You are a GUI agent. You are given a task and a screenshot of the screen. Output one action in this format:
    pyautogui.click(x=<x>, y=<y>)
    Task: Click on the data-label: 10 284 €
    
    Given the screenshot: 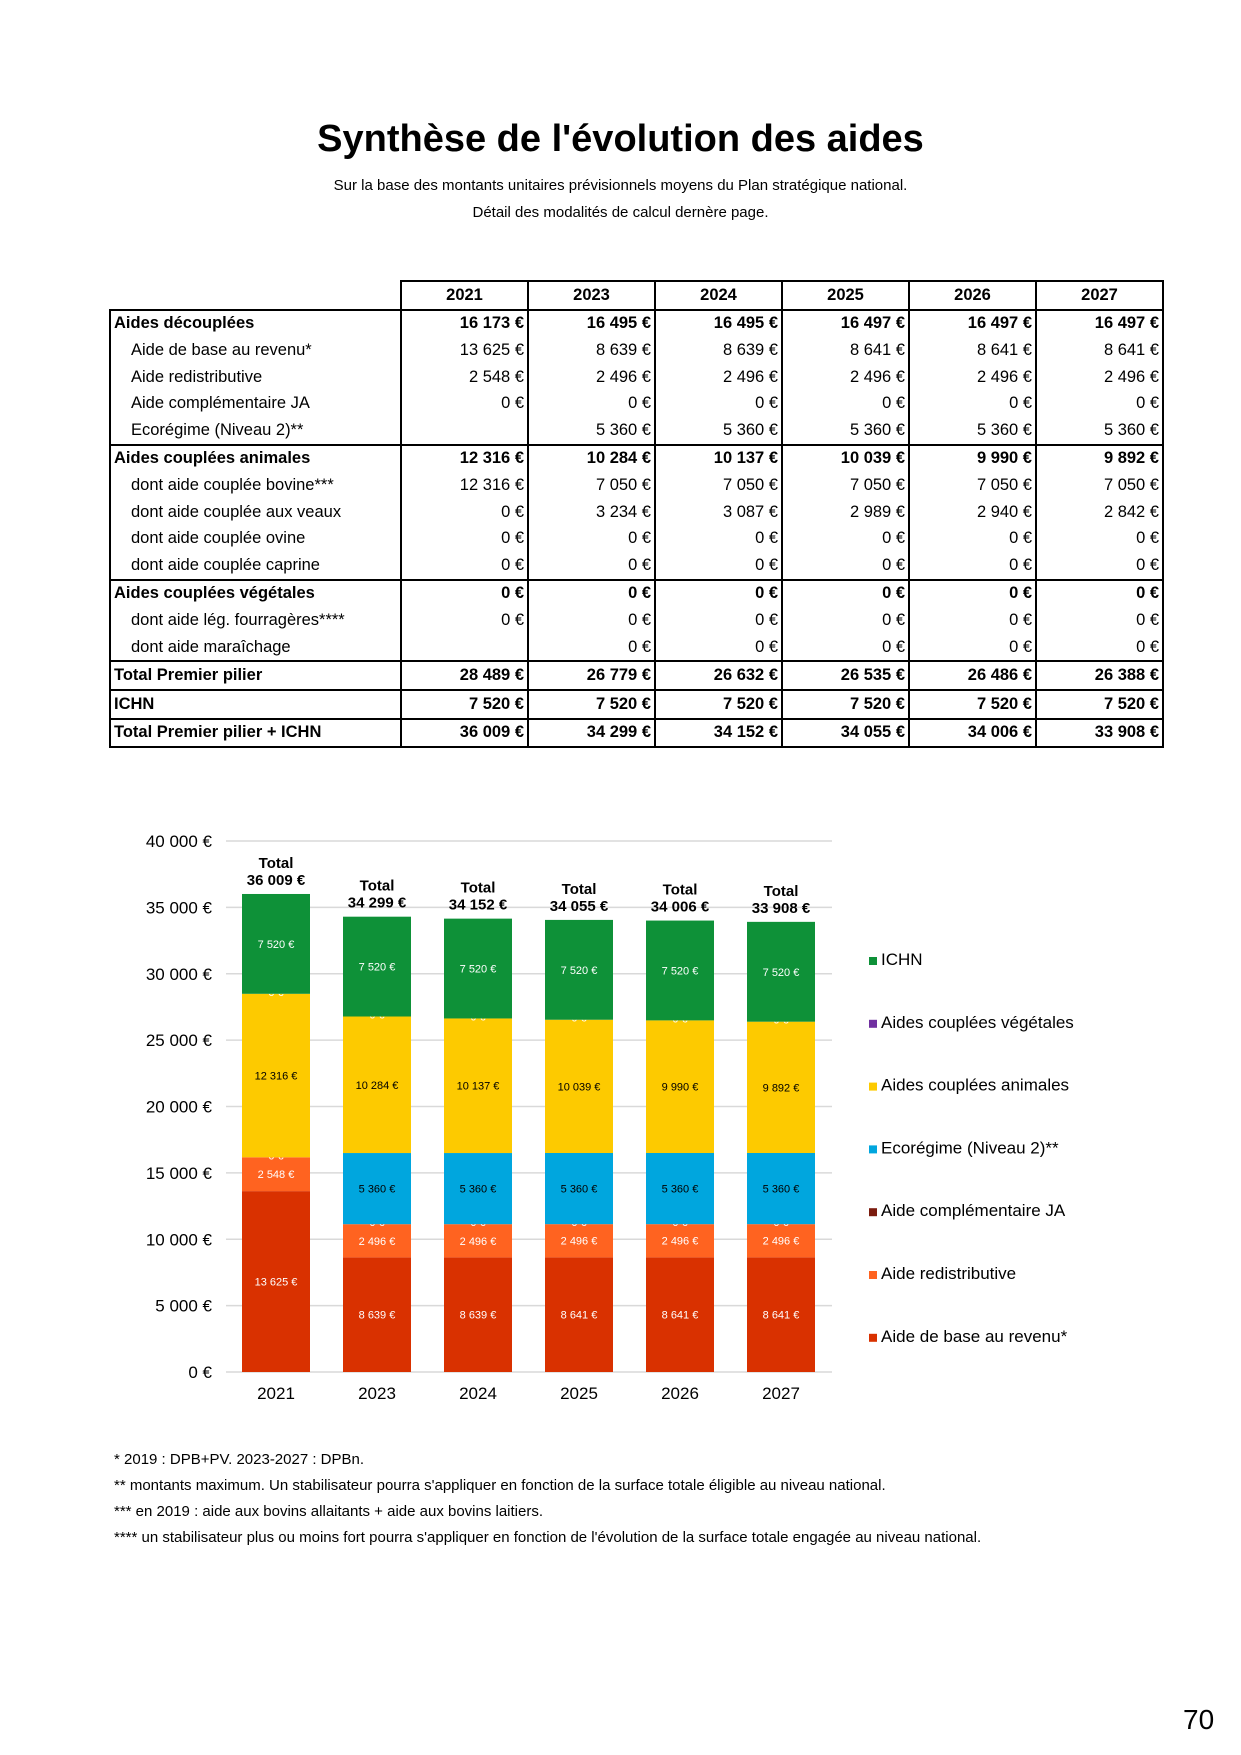 What is the action you would take?
    pyautogui.click(x=377, y=1086)
    